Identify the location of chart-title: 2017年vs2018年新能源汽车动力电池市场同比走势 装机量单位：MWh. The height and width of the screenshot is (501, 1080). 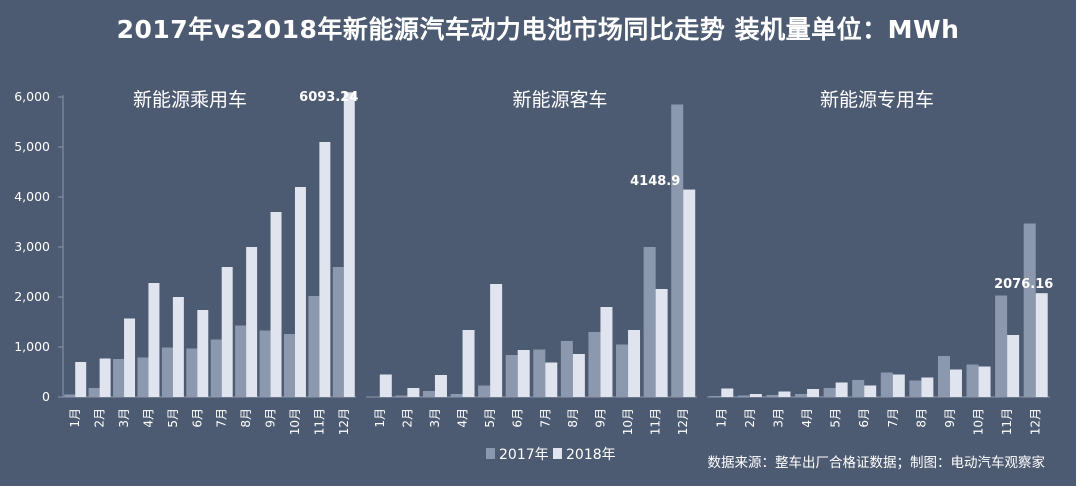
(538, 29).